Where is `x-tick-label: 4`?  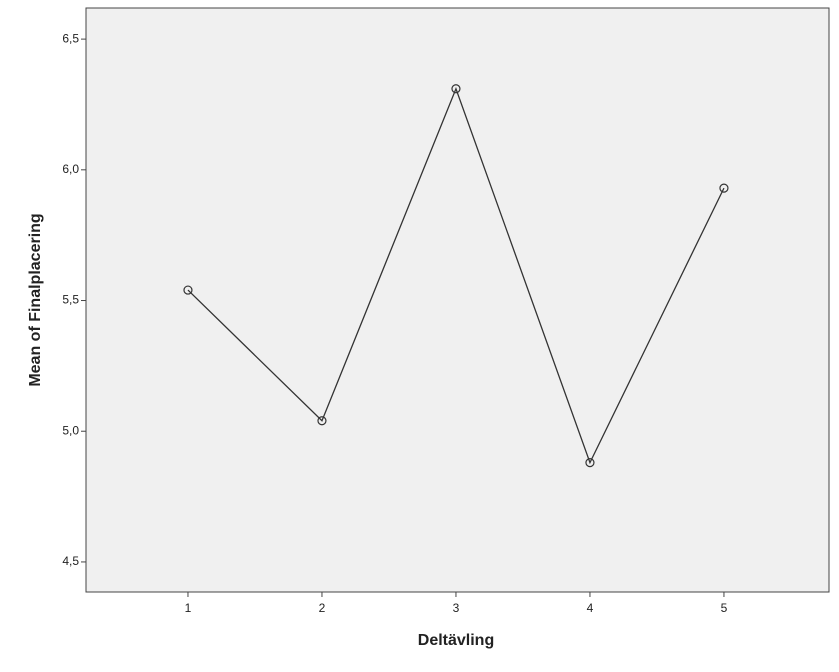
x-tick-label: 4 is located at coordinates (590, 608).